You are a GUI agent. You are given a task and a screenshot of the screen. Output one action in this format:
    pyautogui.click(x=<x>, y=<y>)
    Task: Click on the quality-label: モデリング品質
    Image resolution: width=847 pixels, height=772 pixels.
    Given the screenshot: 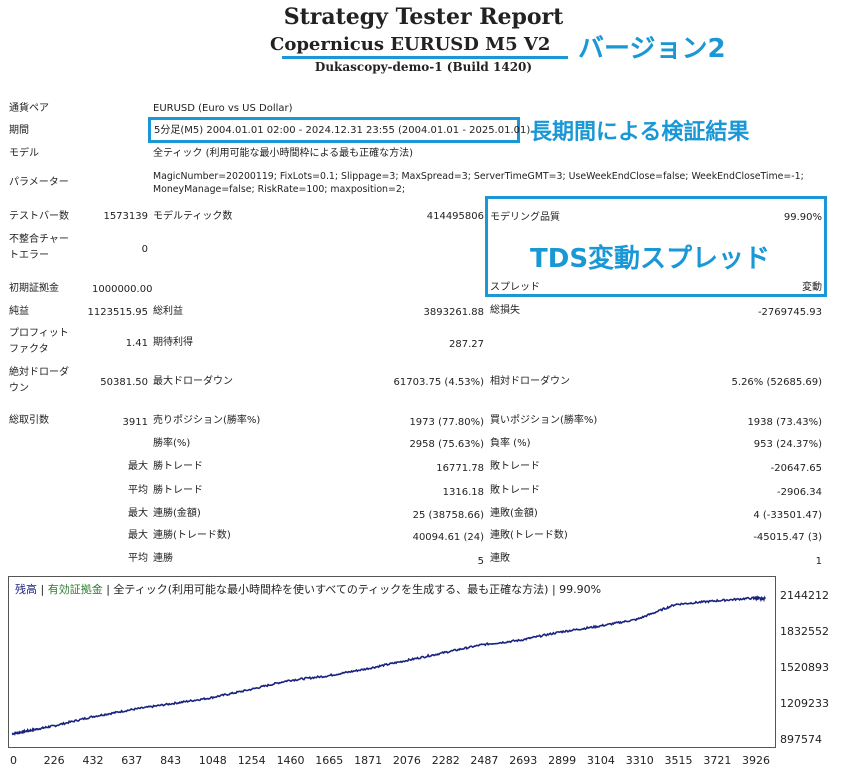 What is the action you would take?
    pyautogui.click(x=525, y=217)
    